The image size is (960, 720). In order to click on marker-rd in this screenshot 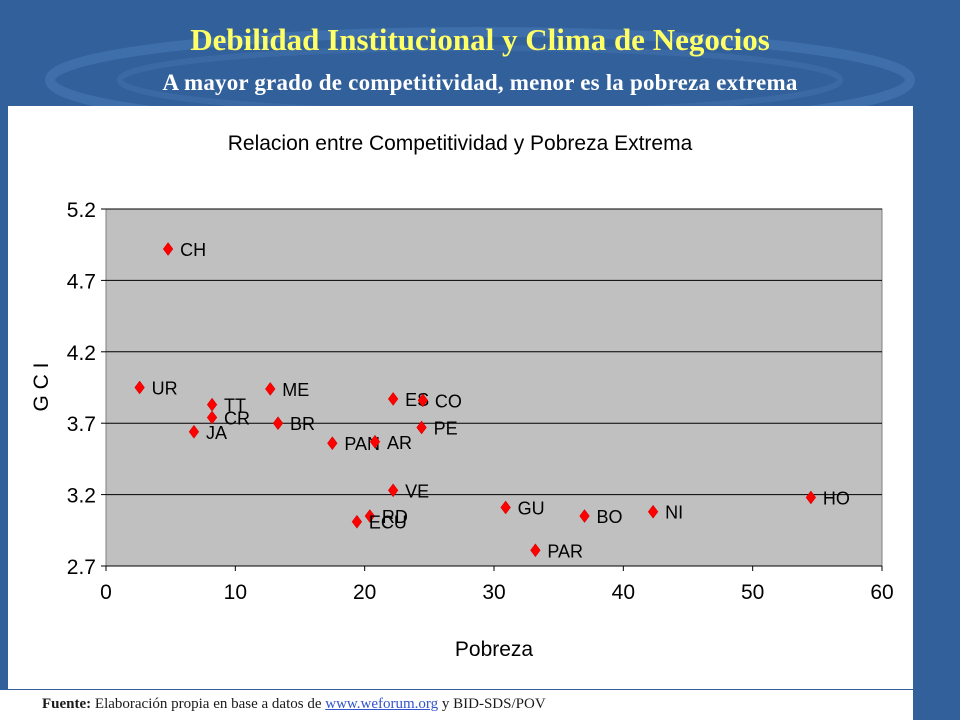, I will do `click(370, 516)`.